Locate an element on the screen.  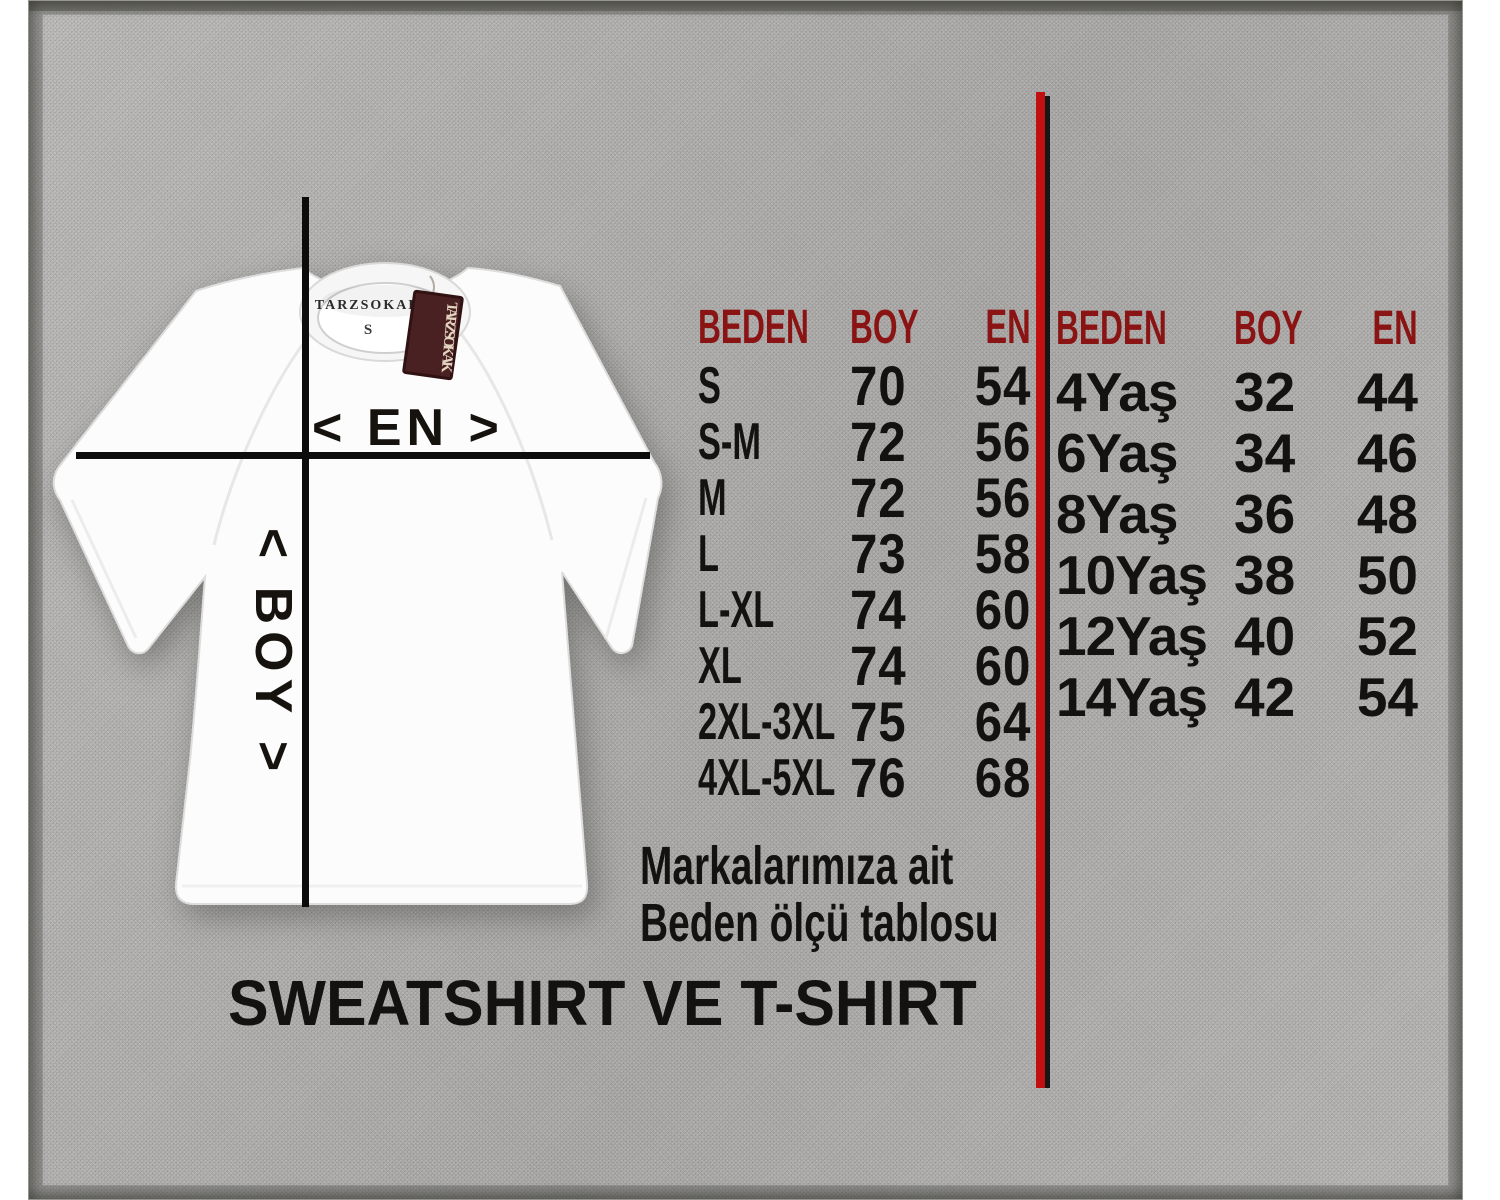
adult-table-header: BEDEN BOY EN is located at coordinates (864, 329).